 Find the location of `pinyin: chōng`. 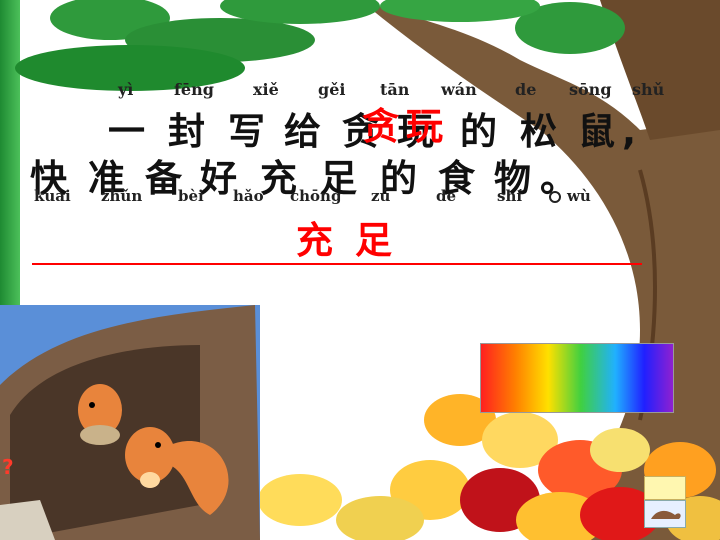

pinyin: chōng is located at coordinates (316, 196).